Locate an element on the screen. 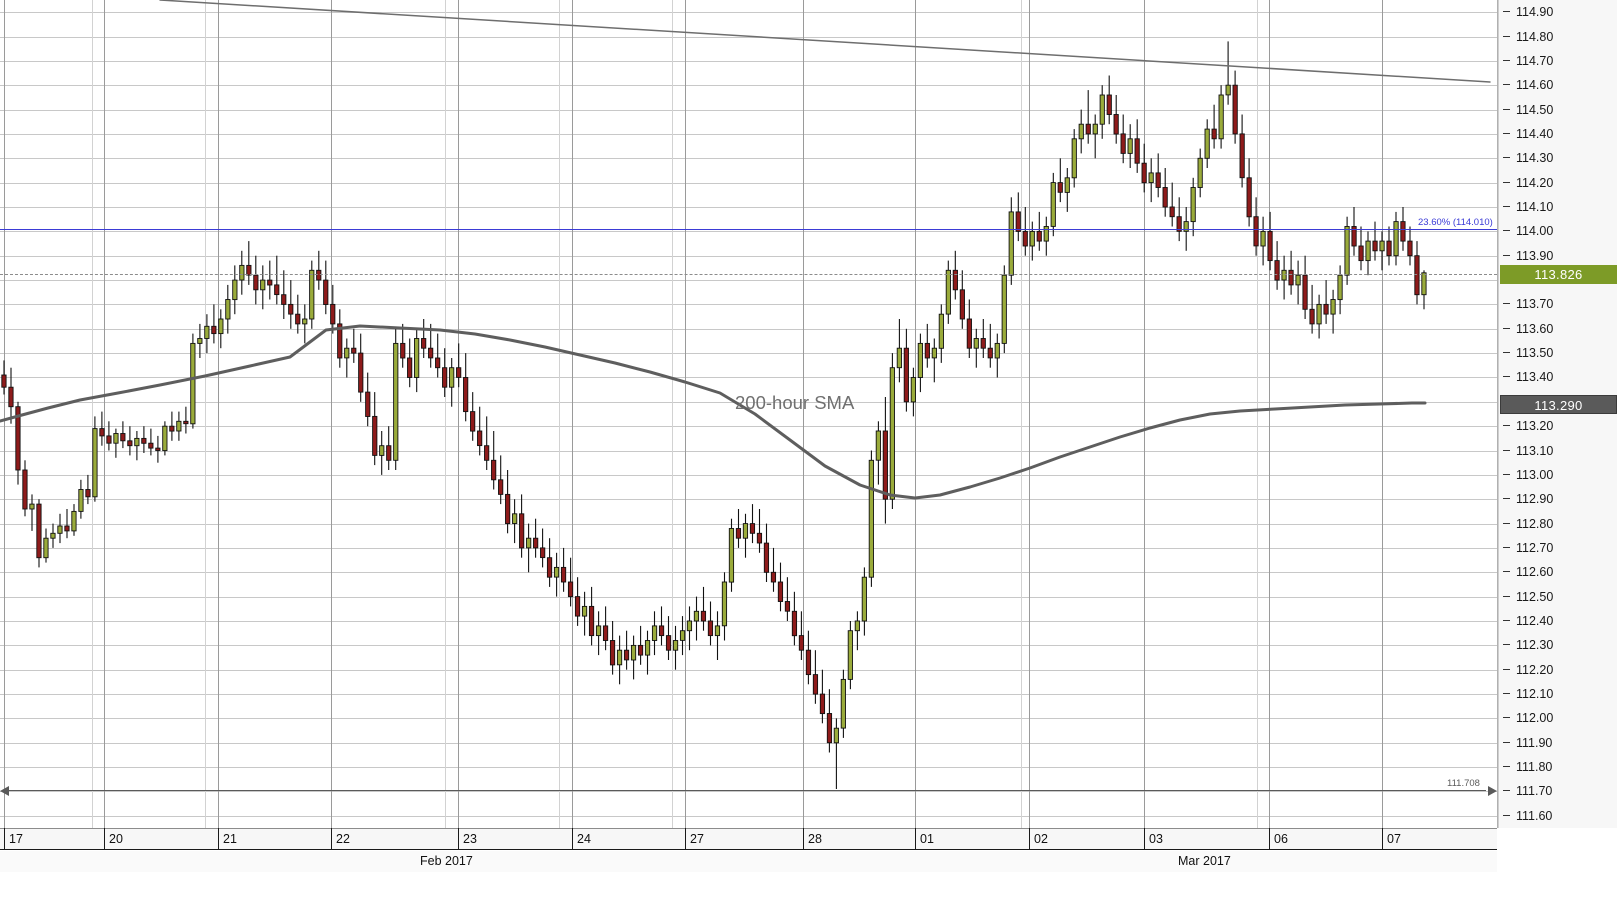 This screenshot has width=1617, height=898. price-tick: 113.50 is located at coordinates (1558, 353).